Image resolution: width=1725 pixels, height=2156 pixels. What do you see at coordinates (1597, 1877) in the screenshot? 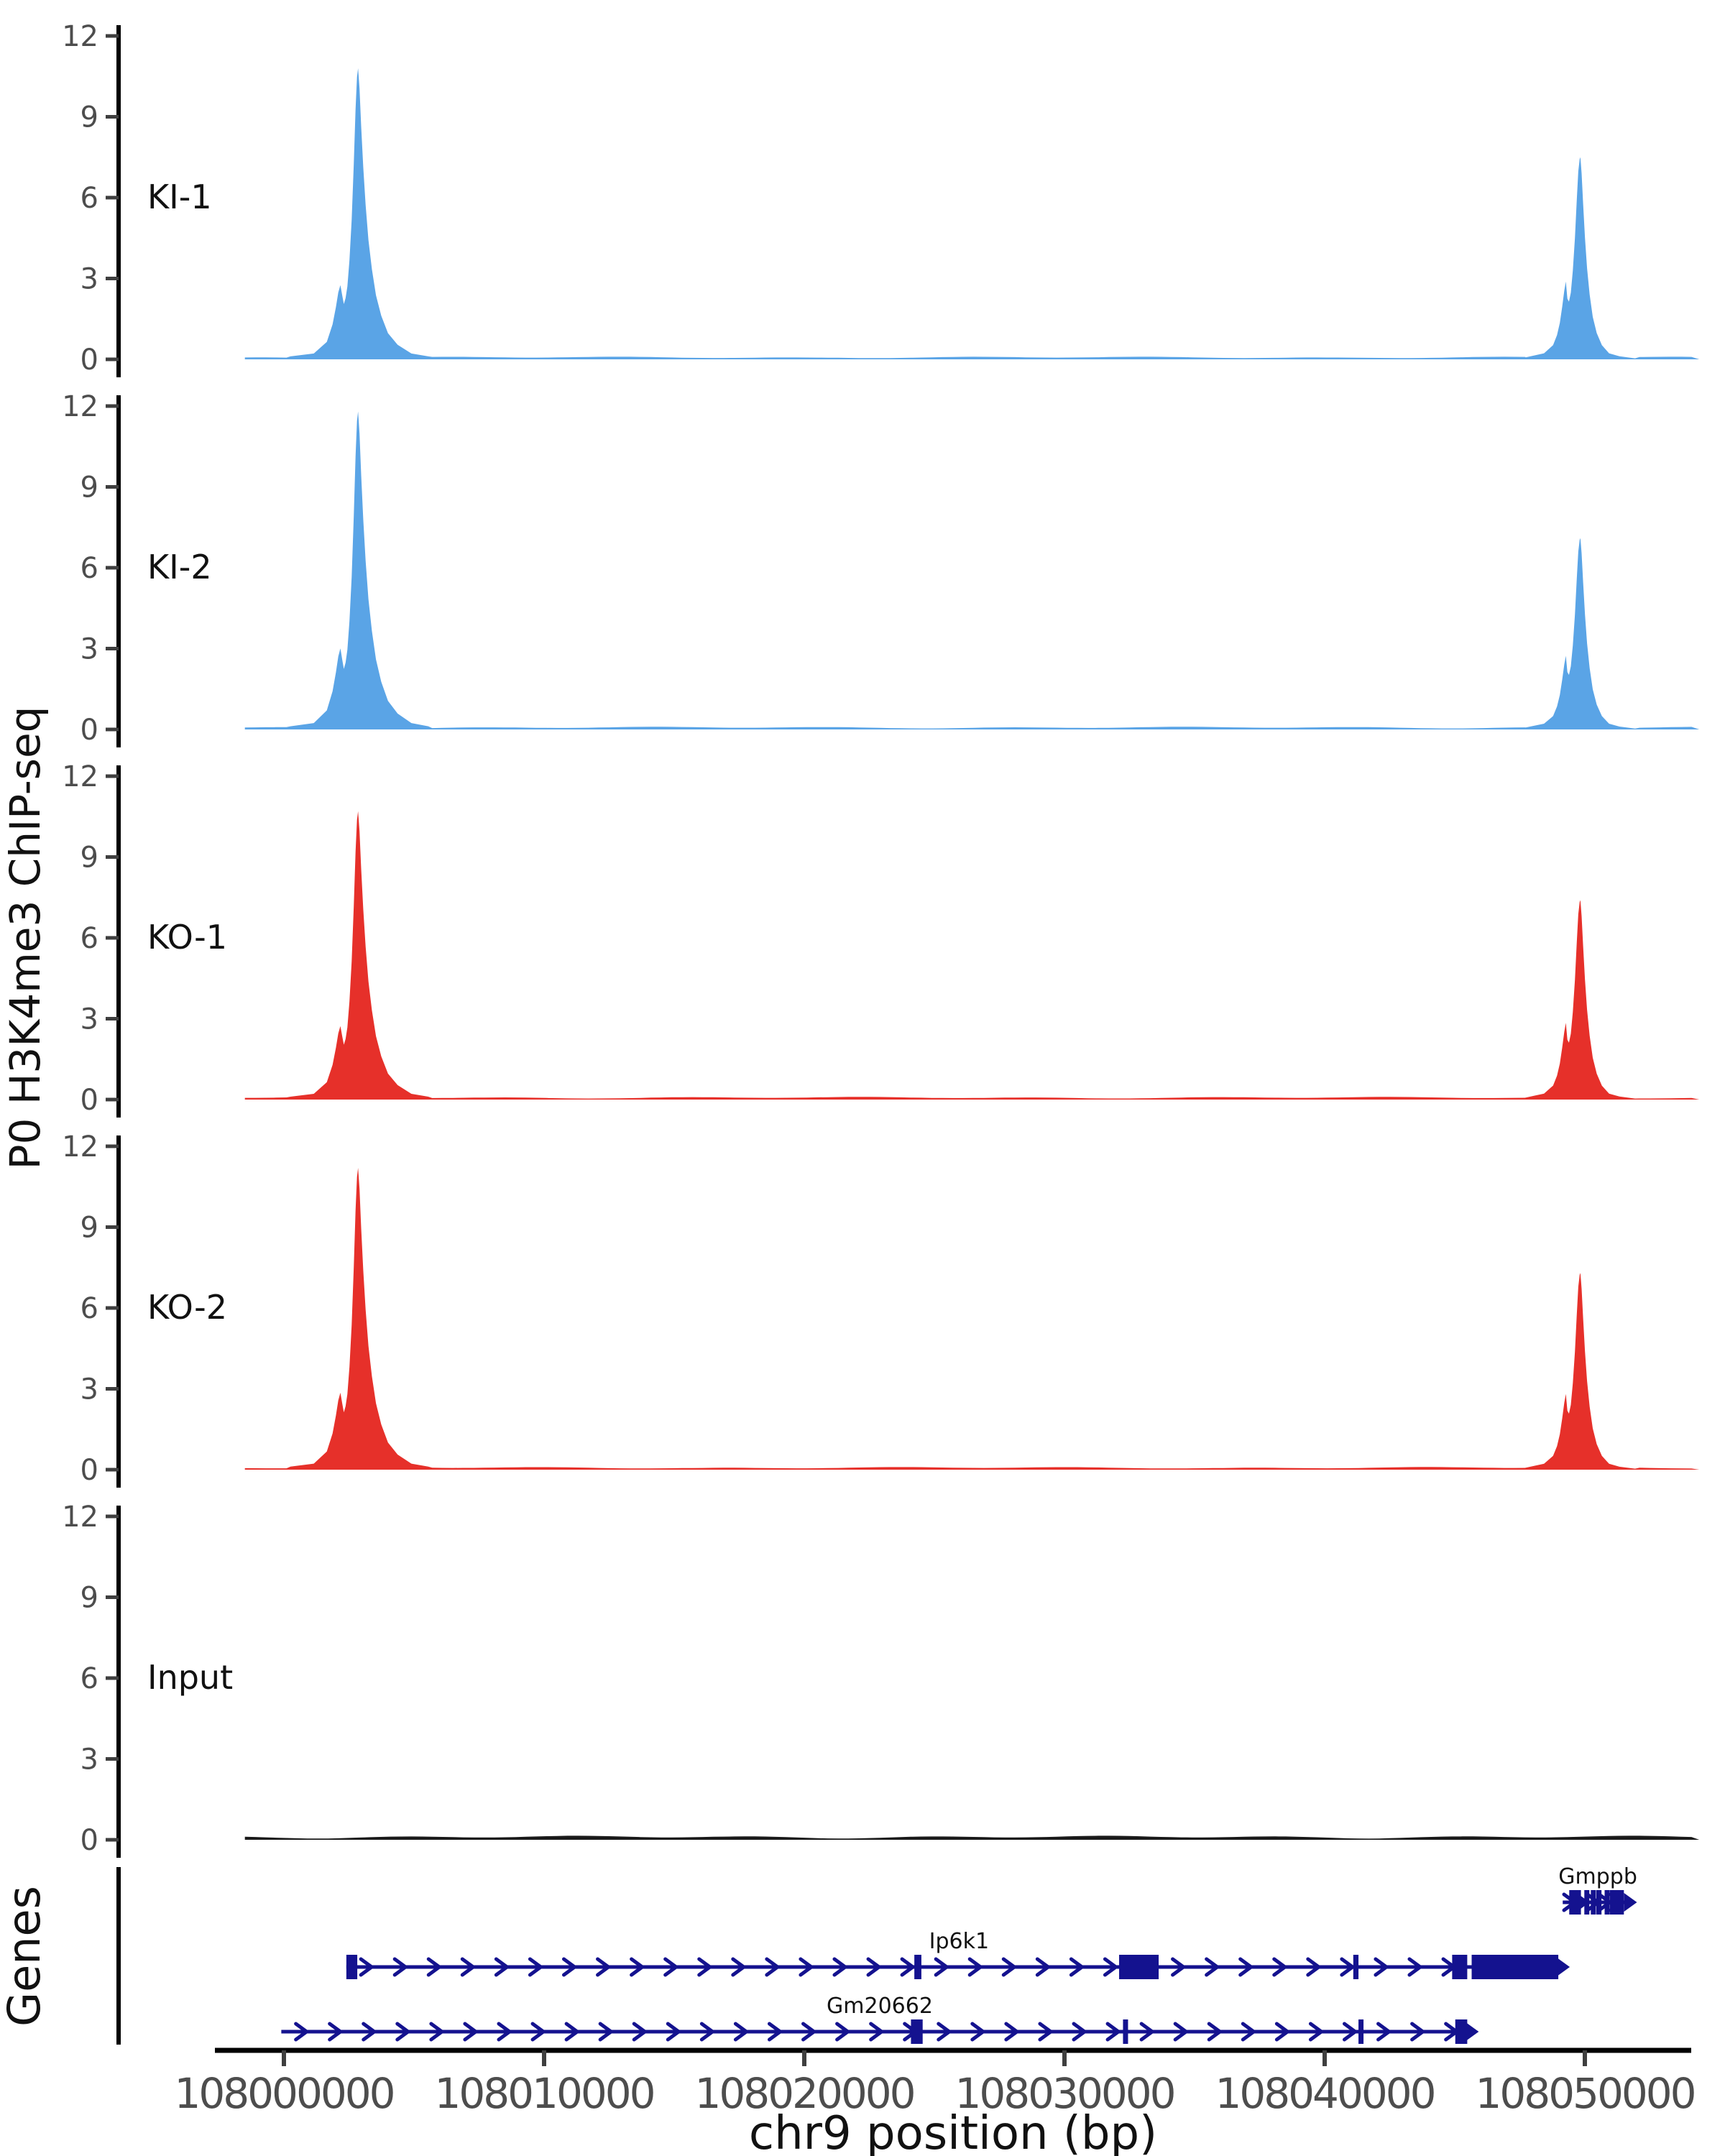
I see `gene-label-Gmppb: Gmppb` at bounding box center [1597, 1877].